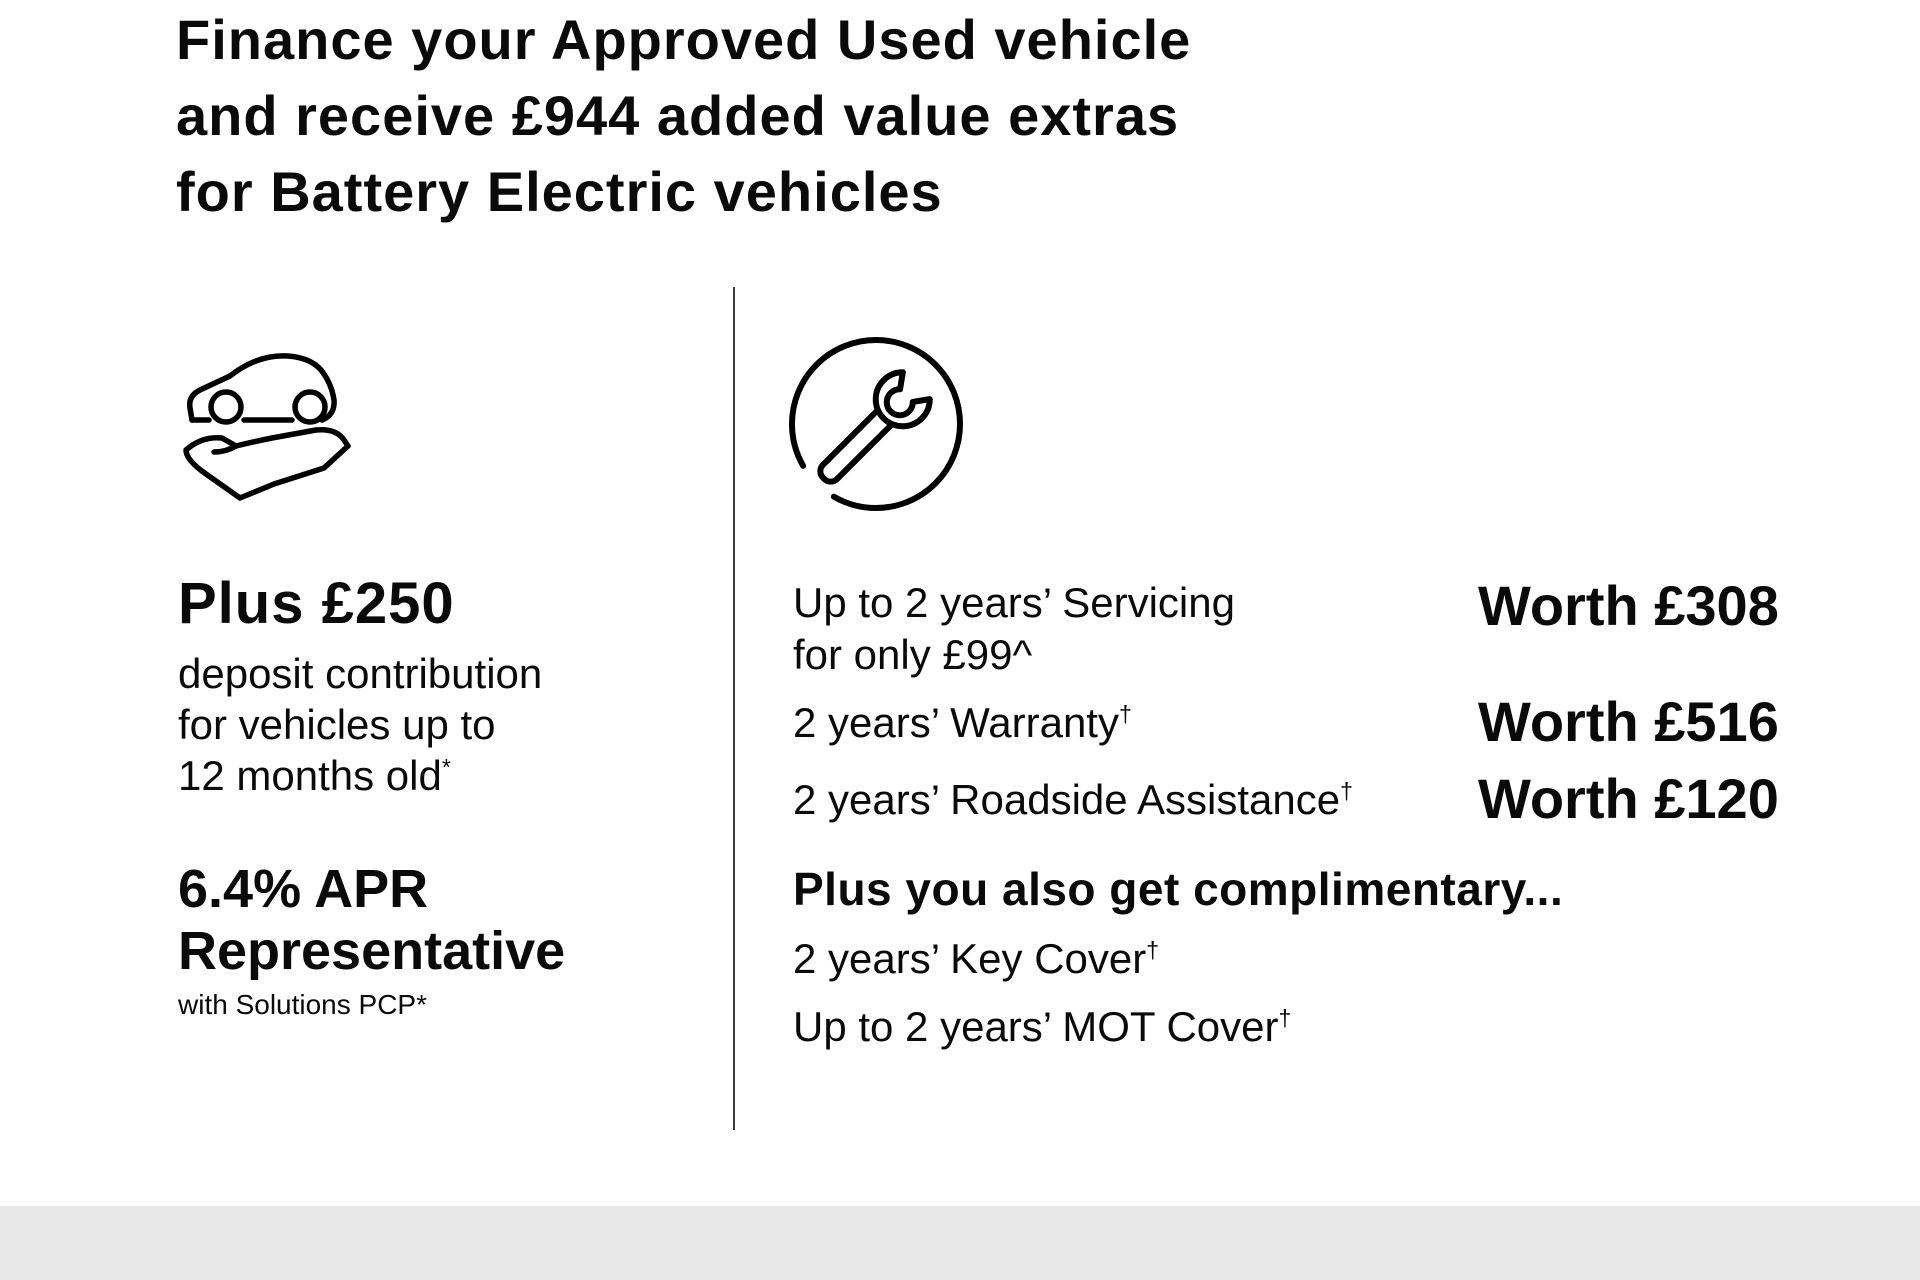 The width and height of the screenshot is (1920, 1280). Describe the element at coordinates (372, 951) in the screenshot. I see `apr-representative: Representative` at that location.